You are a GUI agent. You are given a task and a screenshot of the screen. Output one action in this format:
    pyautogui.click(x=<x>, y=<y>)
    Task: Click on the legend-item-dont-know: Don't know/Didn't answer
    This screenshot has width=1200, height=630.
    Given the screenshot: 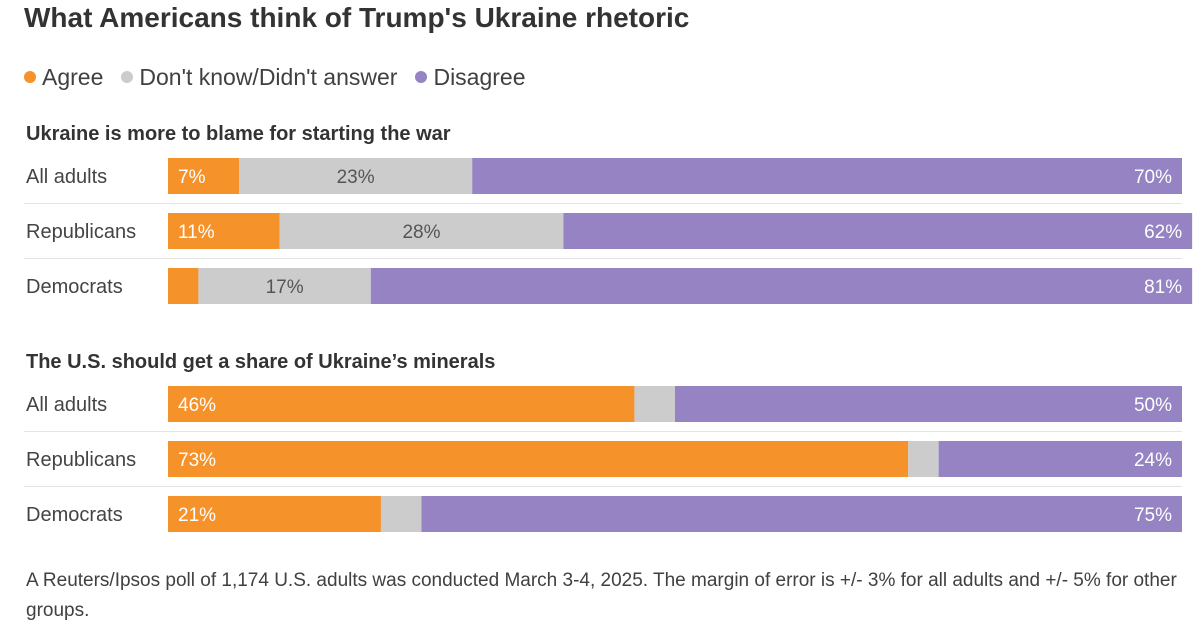 What is the action you would take?
    pyautogui.click(x=259, y=77)
    